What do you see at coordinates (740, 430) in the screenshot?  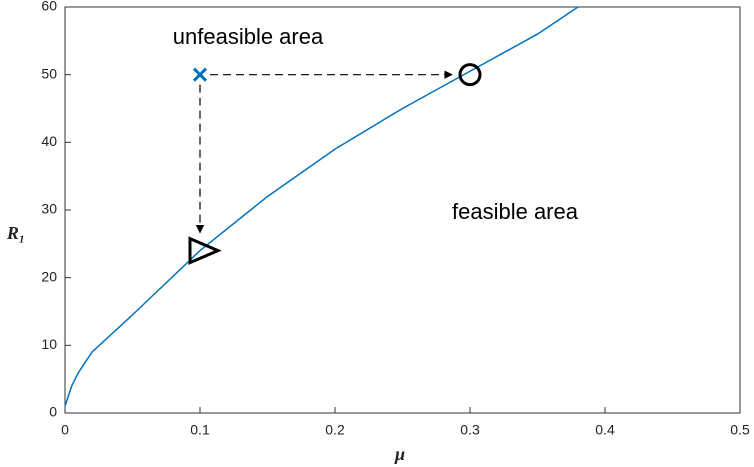 I see `x-tick-label: 0.5` at bounding box center [740, 430].